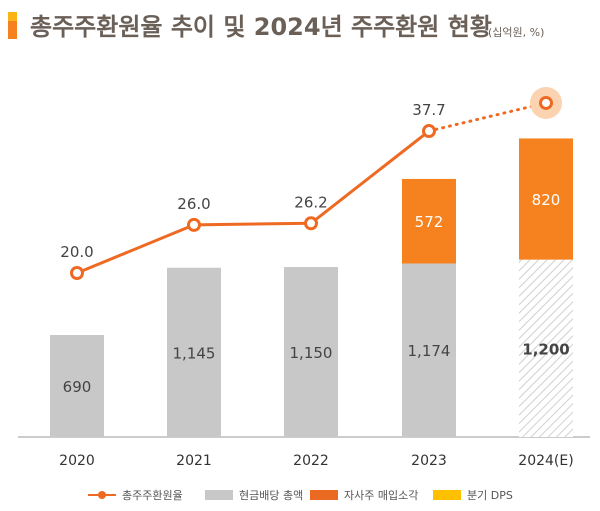 The width and height of the screenshot is (600, 511). I want to click on legend-dot-icon, so click(102, 495).